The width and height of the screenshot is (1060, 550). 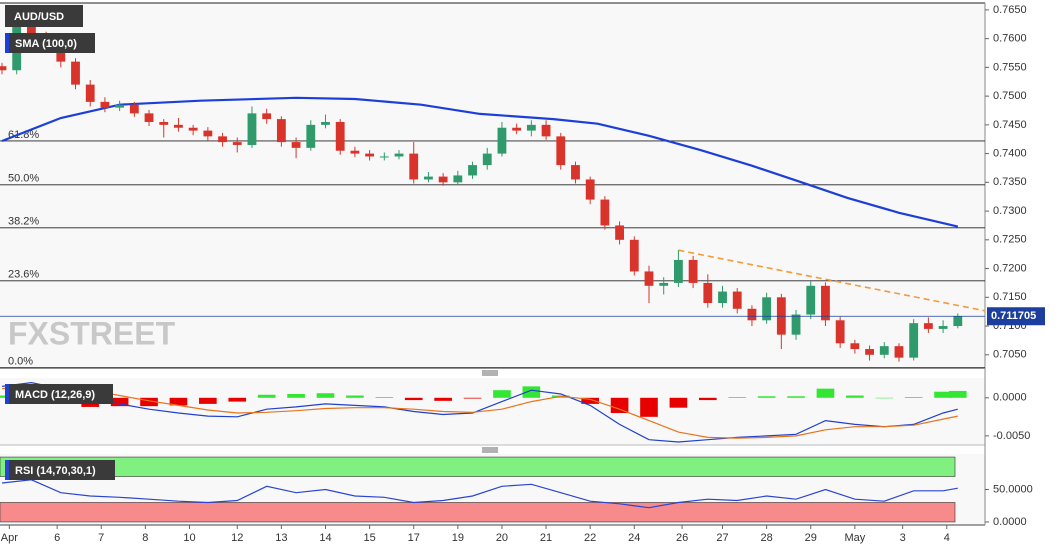 What do you see at coordinates (23, 135) in the screenshot?
I see `fib-label: 61.8%` at bounding box center [23, 135].